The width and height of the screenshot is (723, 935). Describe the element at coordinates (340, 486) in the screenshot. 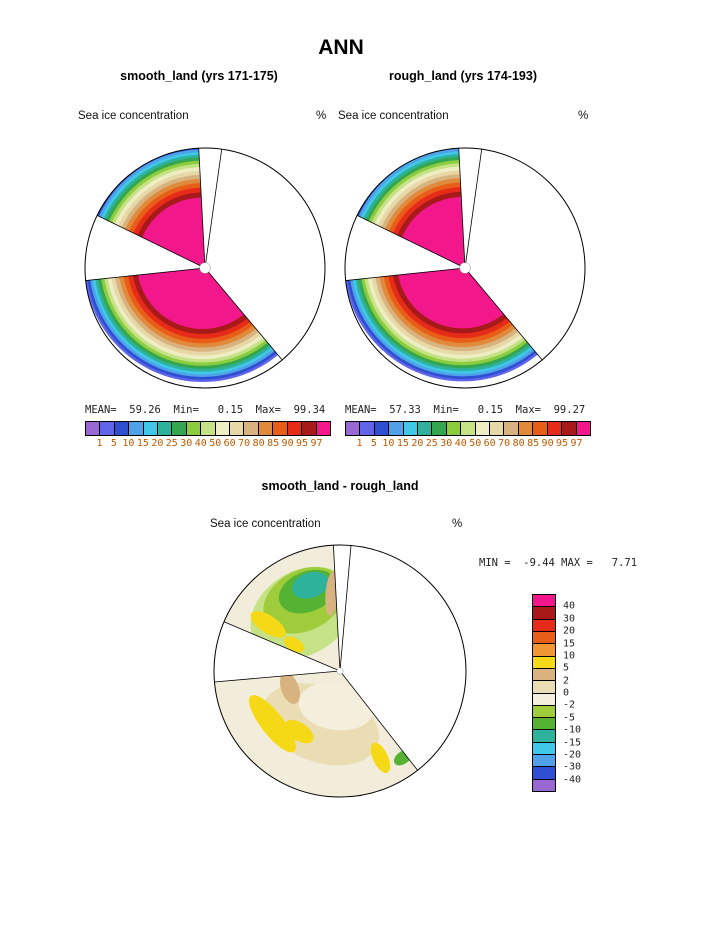

I see `panel-subtitle-diff: smooth_land - rough_land` at that location.